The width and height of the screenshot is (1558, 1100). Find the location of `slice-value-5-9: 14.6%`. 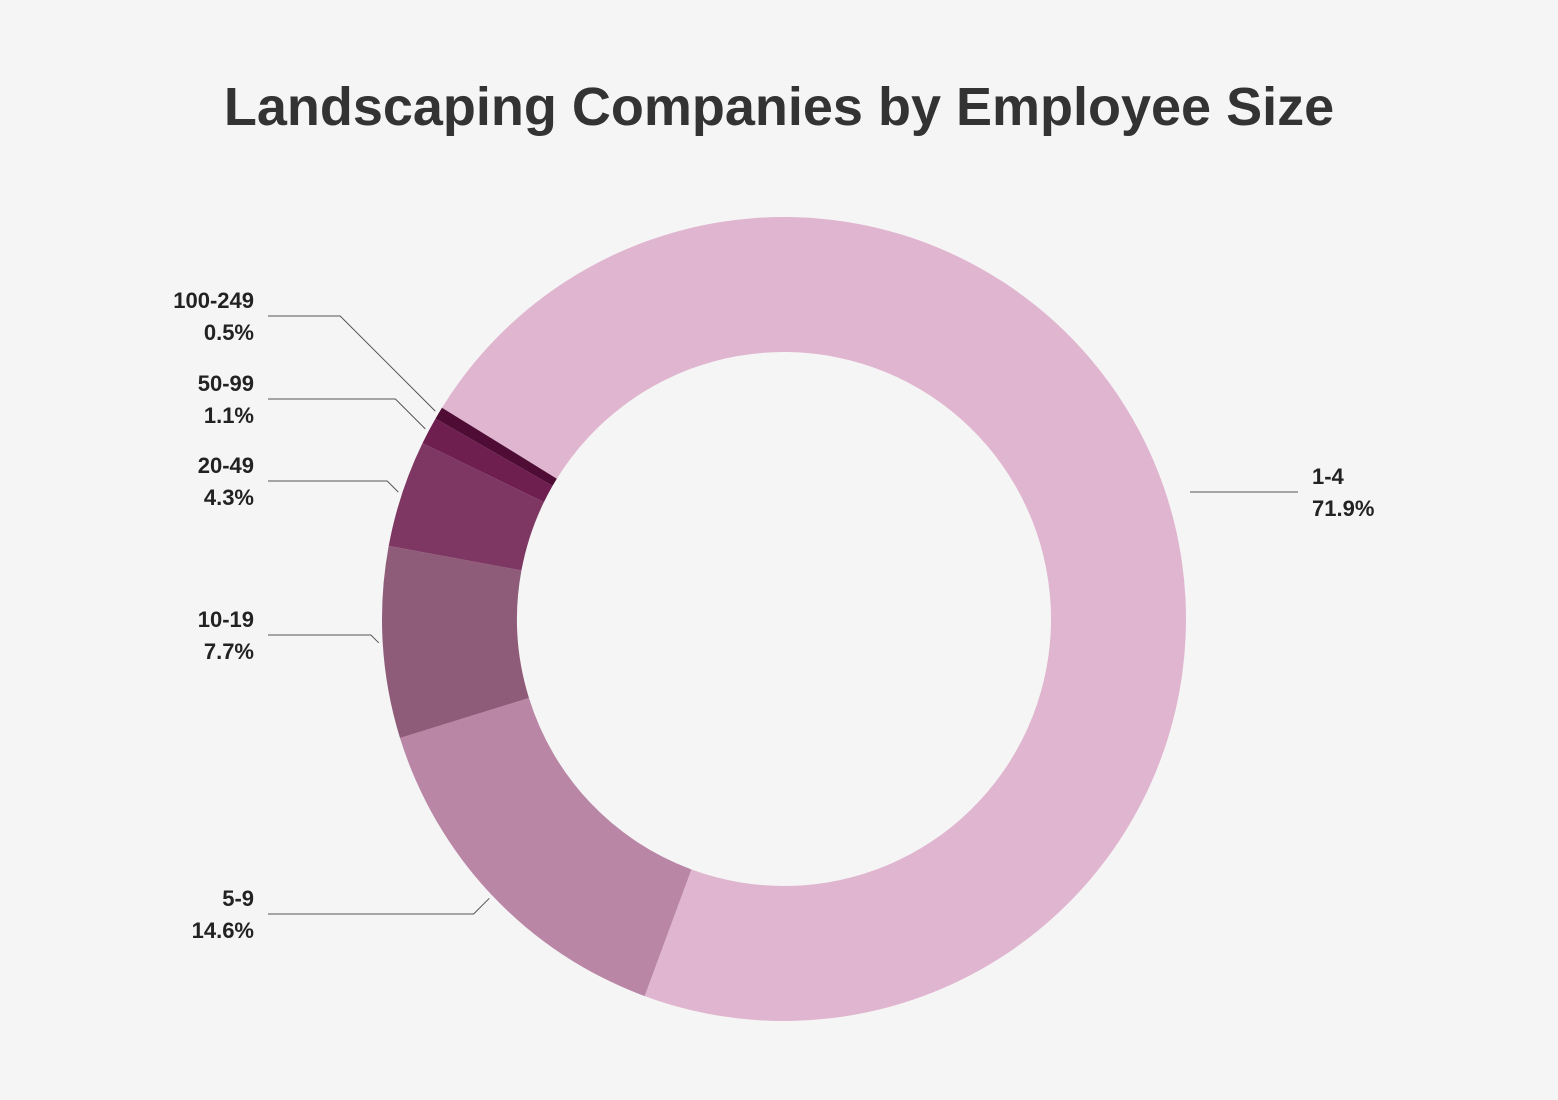

slice-value-5-9: 14.6% is located at coordinates (223, 930).